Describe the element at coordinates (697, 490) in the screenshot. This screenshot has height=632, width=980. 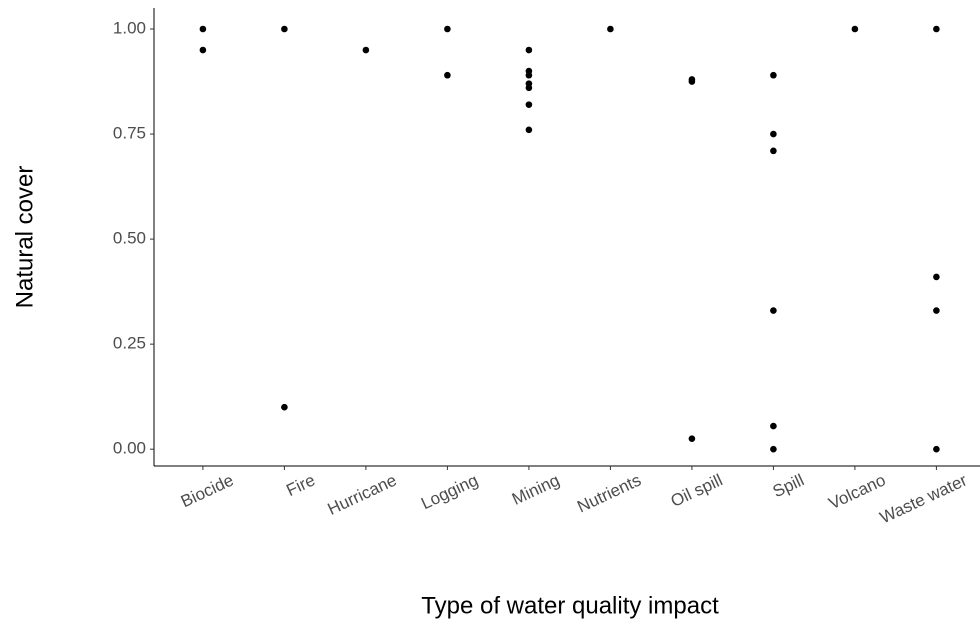
I see `x-tick-label: Oil spill` at that location.